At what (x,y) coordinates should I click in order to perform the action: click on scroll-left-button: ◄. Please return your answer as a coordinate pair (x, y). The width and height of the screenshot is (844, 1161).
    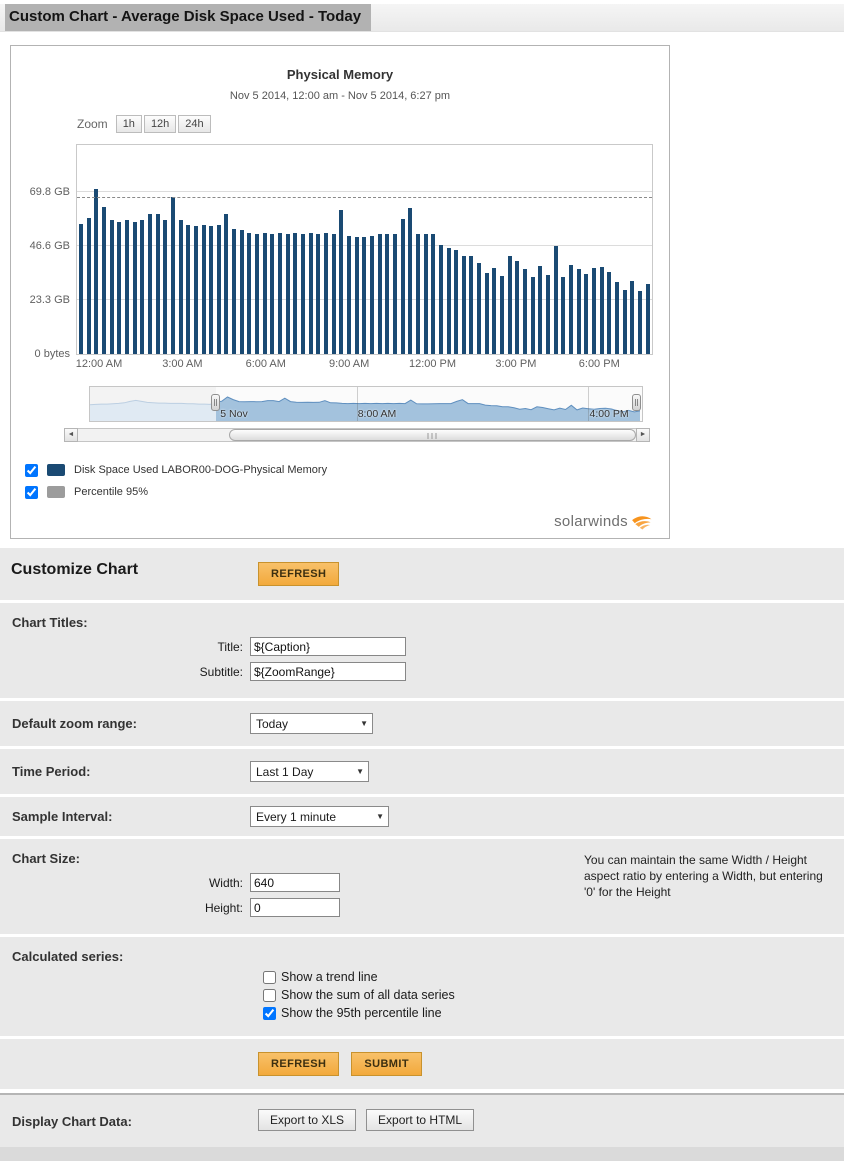
    Looking at the image, I should click on (71, 435).